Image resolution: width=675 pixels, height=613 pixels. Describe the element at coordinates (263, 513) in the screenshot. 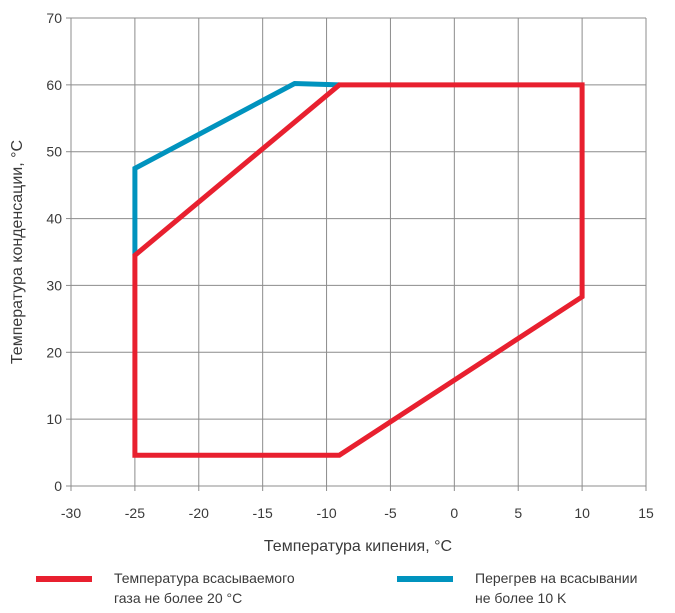

I see `x-tick-label: -15` at that location.